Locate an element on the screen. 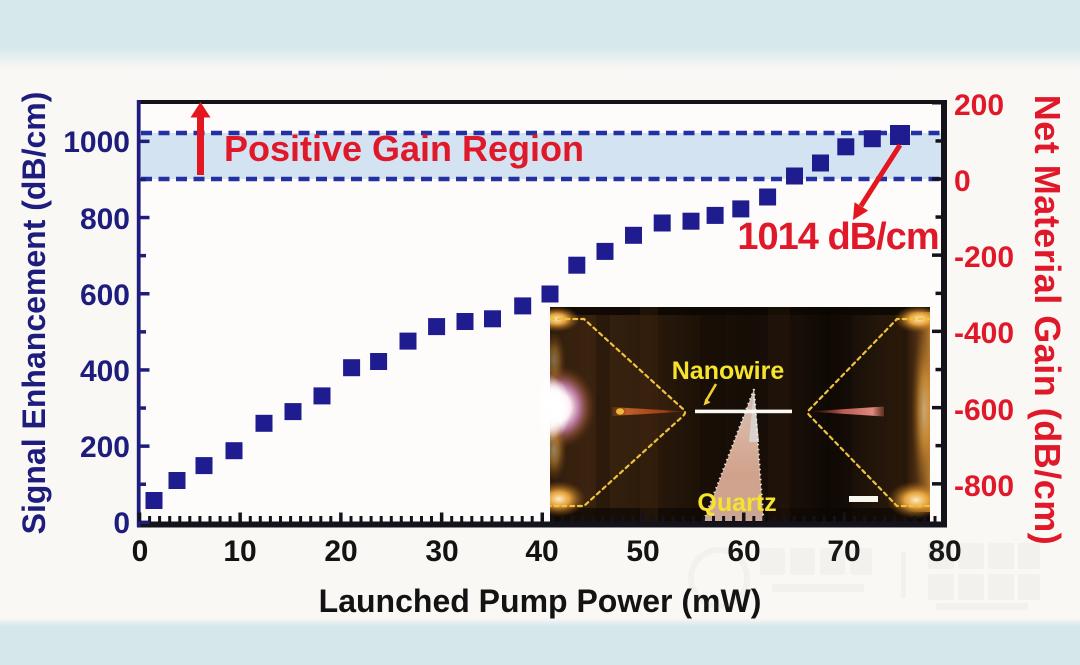 The width and height of the screenshot is (1080, 665). svg-text: 50 is located at coordinates (642, 551).